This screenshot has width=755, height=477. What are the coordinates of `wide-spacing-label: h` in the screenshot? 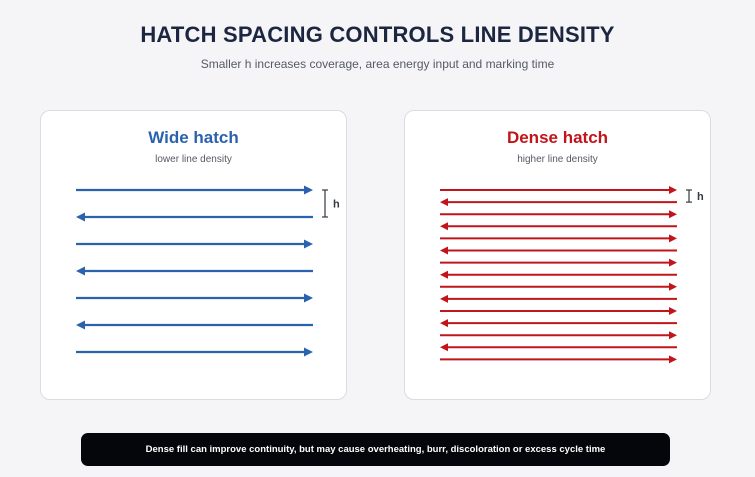 It's located at (336, 205).